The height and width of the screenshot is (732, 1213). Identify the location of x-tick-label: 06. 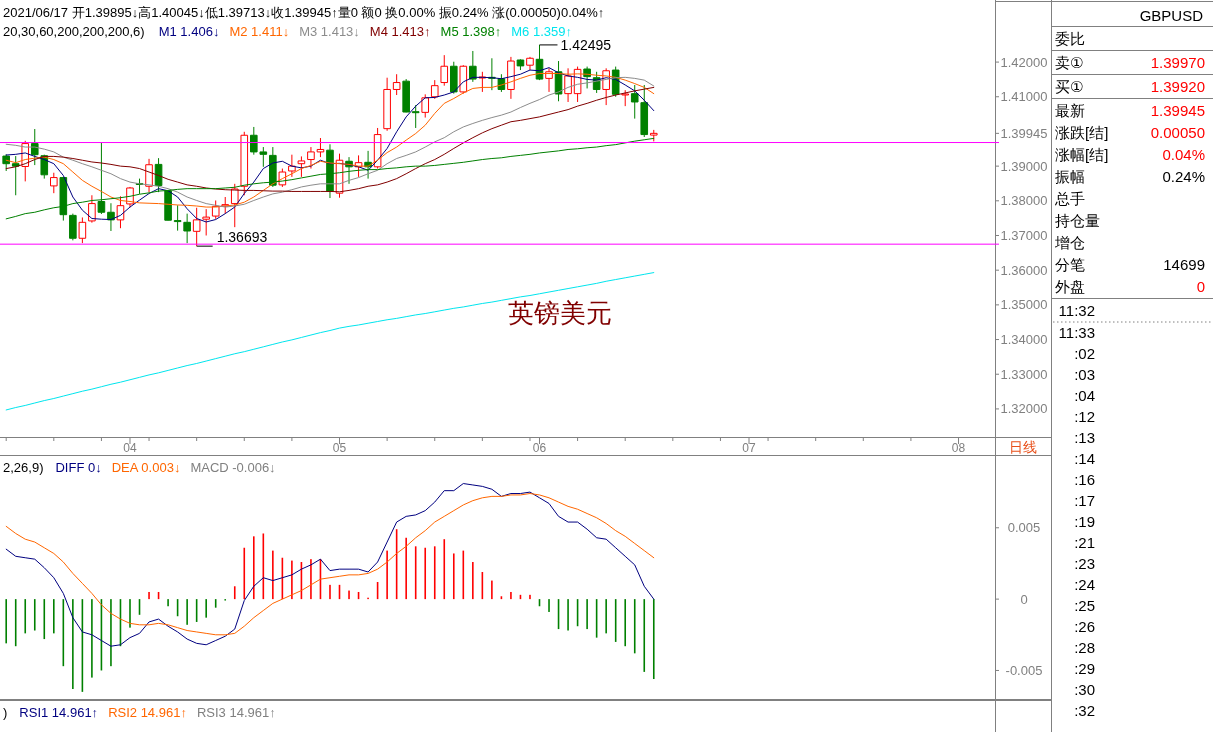
(539, 448).